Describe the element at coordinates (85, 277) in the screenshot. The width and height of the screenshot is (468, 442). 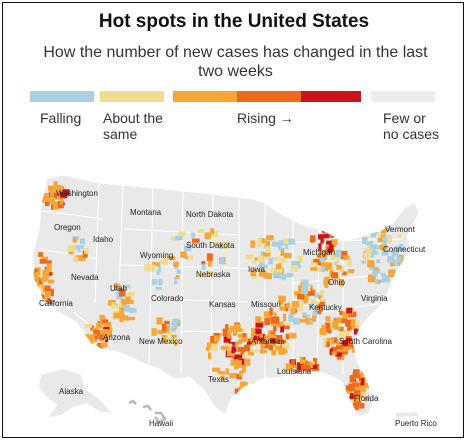
I see `label-nevada: Nevada` at that location.